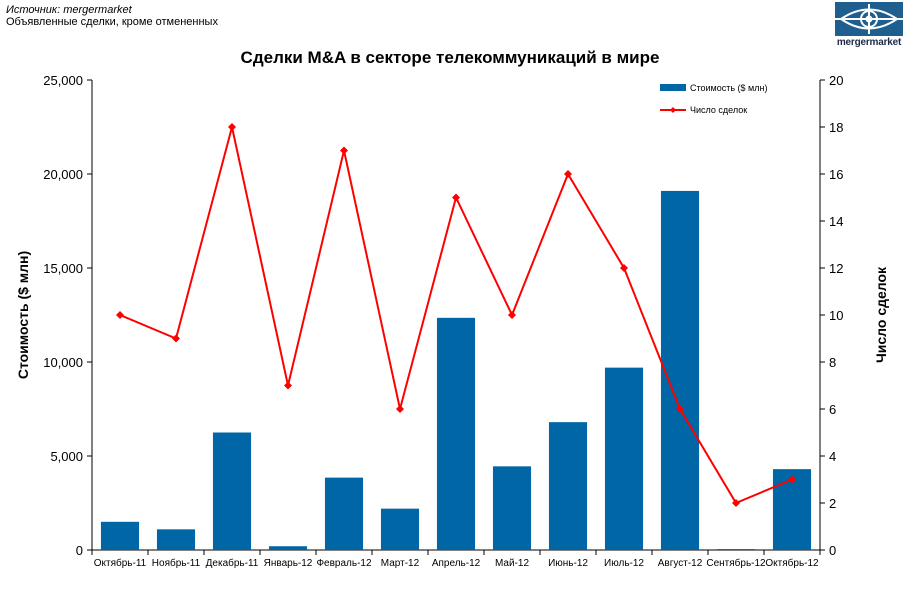  I want to click on x-tick-label: Февраль-12, so click(344, 563).